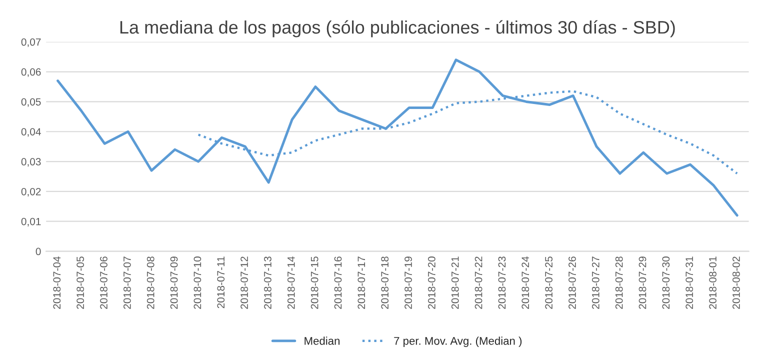 The width and height of the screenshot is (768, 349). What do you see at coordinates (502, 282) in the screenshot?
I see `x-tick-label: 2018-07-23` at bounding box center [502, 282].